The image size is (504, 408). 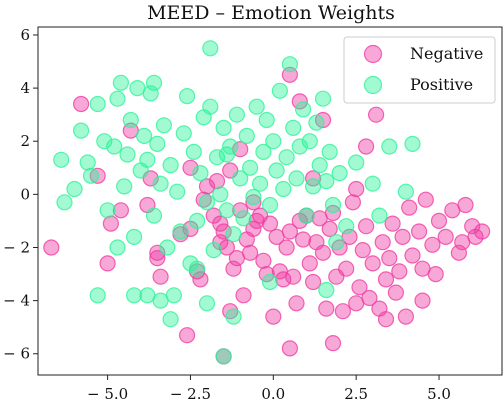 I want to click on y-tick-label: 0, so click(x=25, y=194).